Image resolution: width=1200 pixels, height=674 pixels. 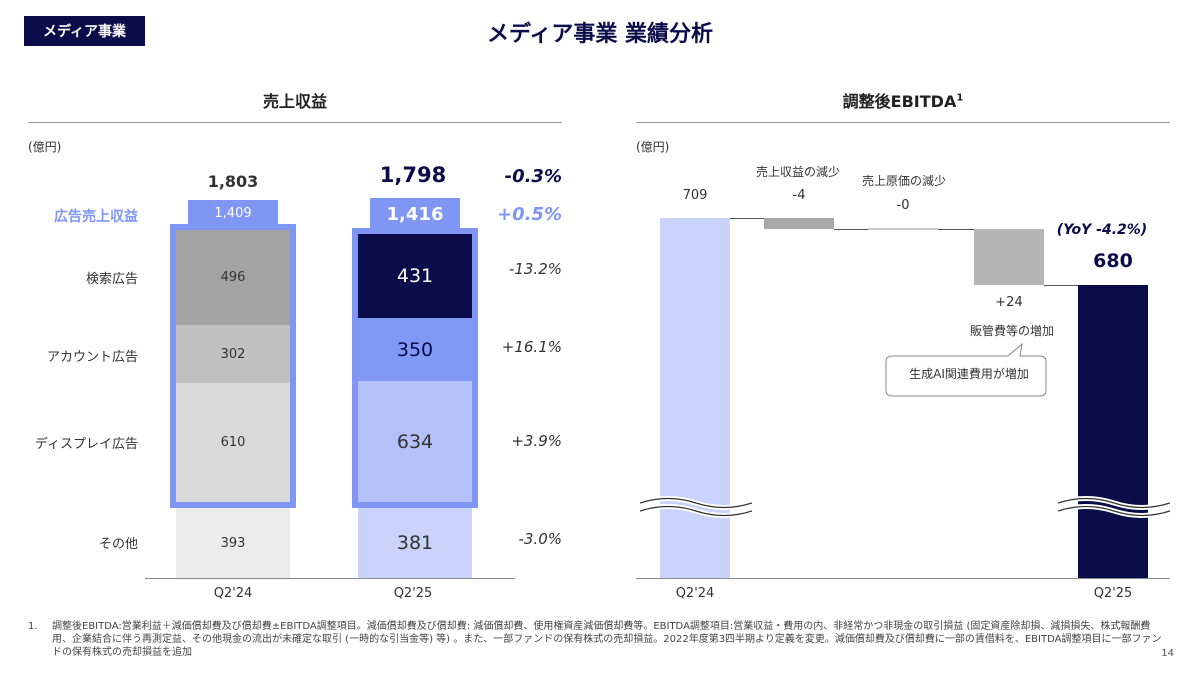 I want to click on ebitda-title-rule, so click(x=903, y=122).